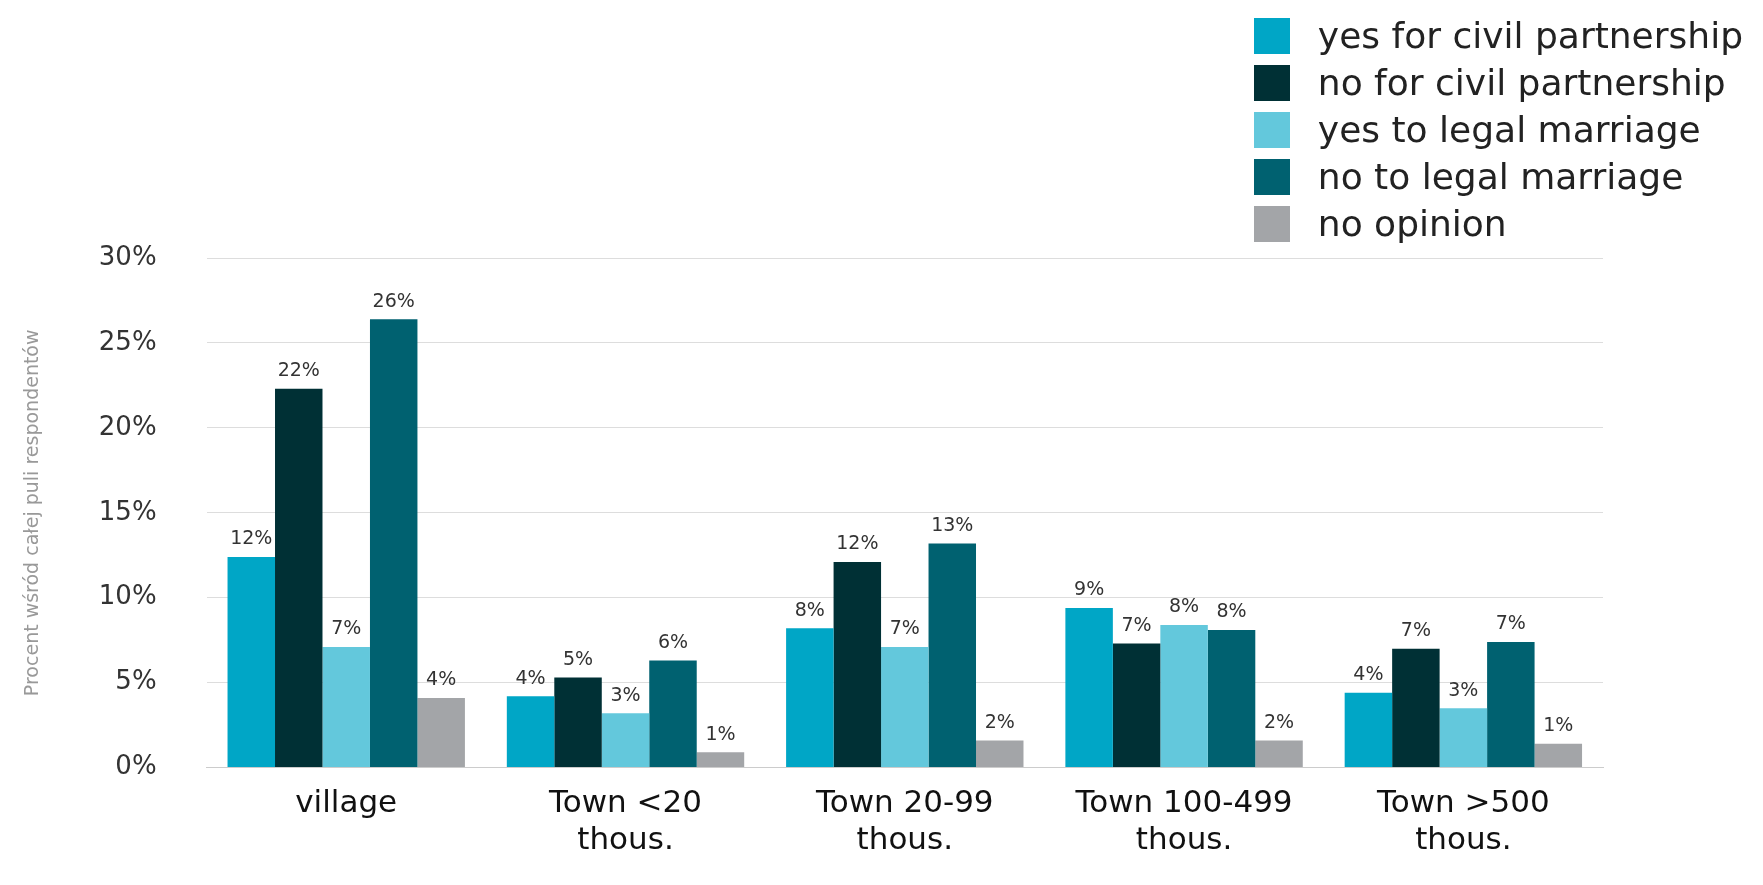 The width and height of the screenshot is (1763, 885). Describe the element at coordinates (1509, 129) in the screenshot. I see `legend-label: yes to legal marriage` at that location.